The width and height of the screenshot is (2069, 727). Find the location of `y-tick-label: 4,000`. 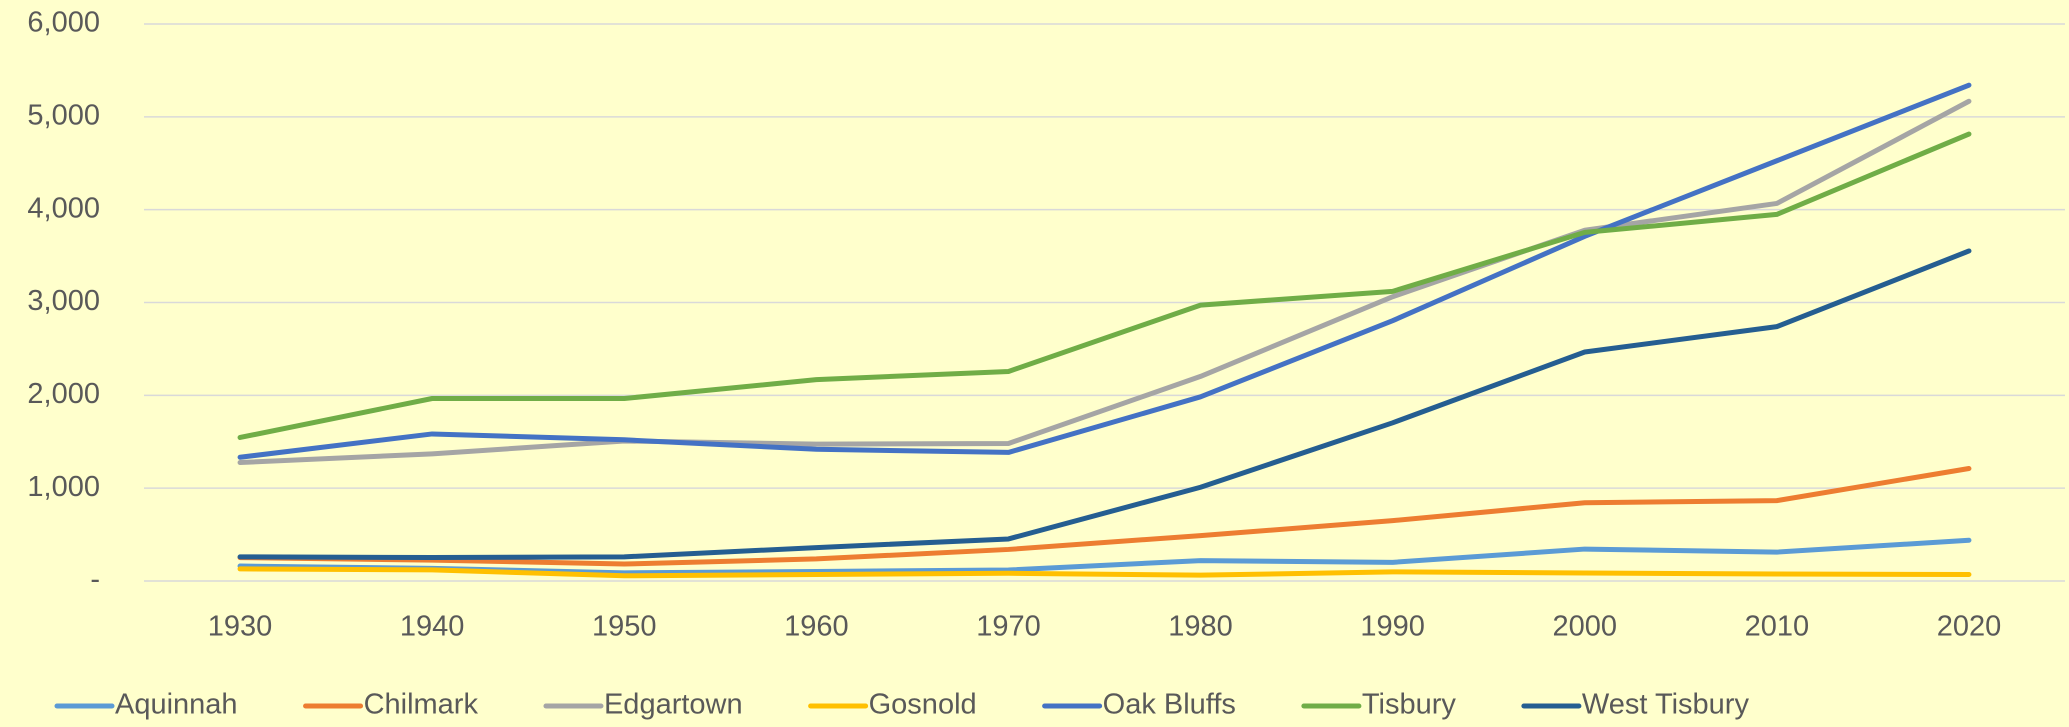

y-tick-label: 4,000 is located at coordinates (63, 208).